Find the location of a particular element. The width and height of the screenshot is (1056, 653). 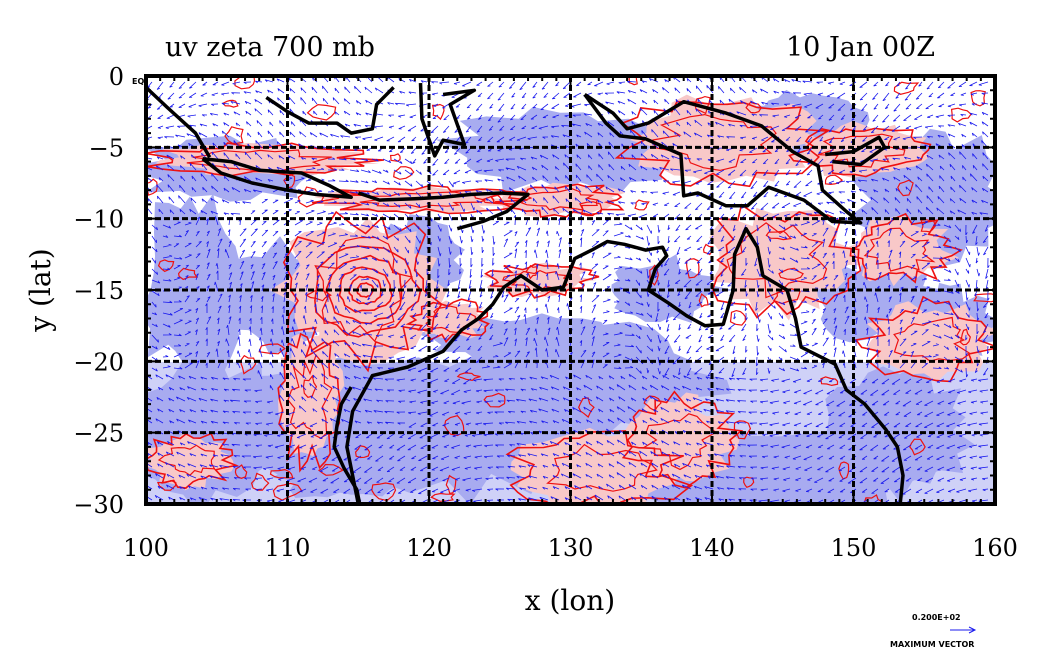

x-tick-label: 150 is located at coordinates (854, 548).